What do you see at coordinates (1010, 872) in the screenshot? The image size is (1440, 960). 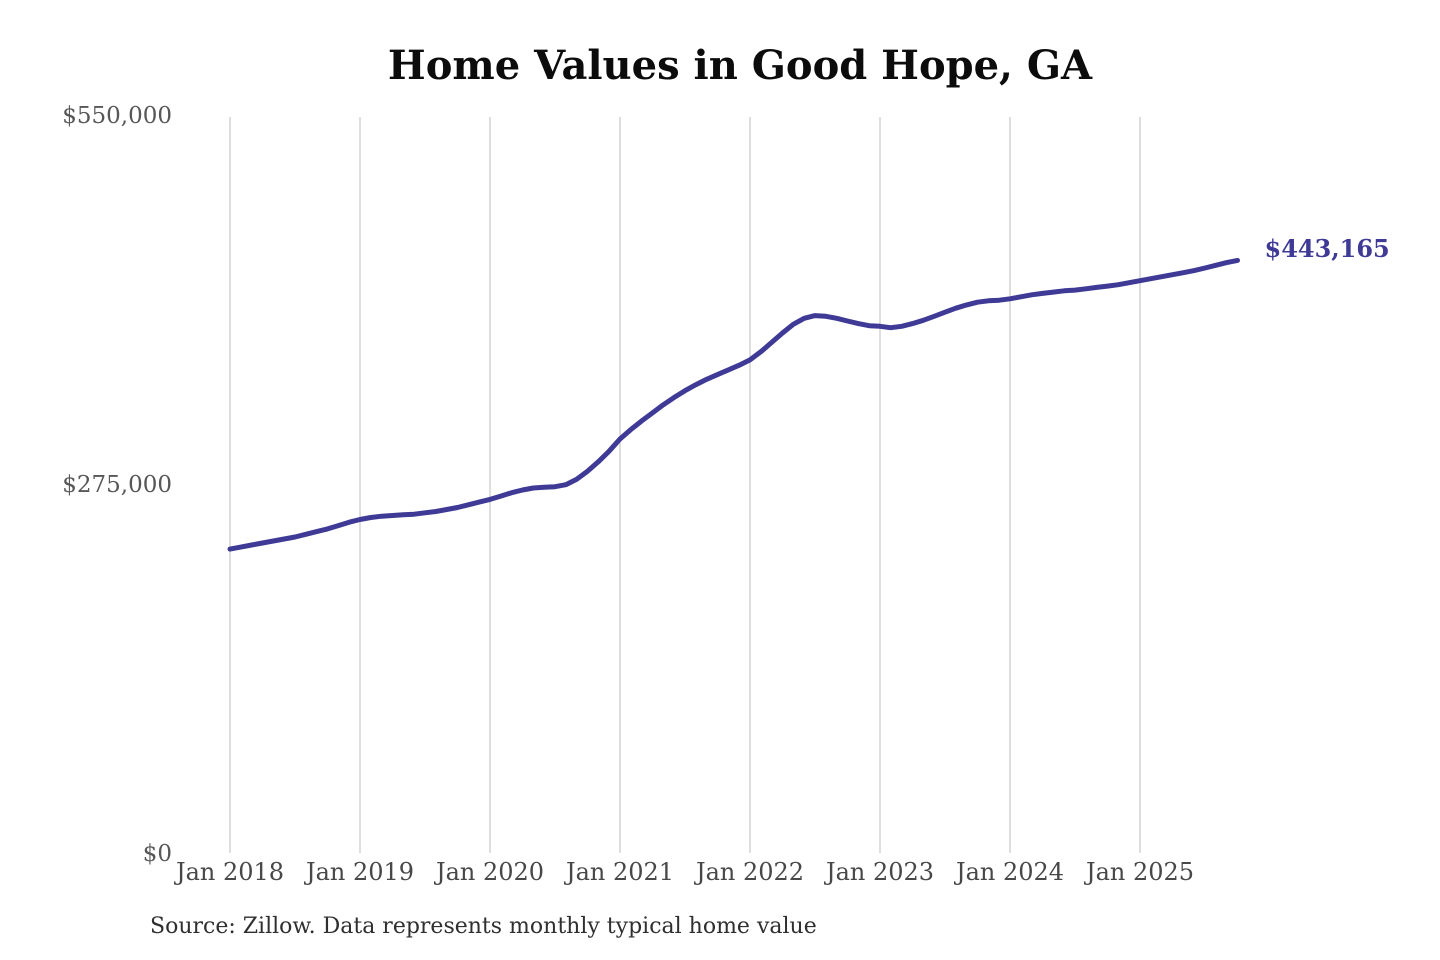 I see `x-tick-label: Jan 2024` at bounding box center [1010, 872].